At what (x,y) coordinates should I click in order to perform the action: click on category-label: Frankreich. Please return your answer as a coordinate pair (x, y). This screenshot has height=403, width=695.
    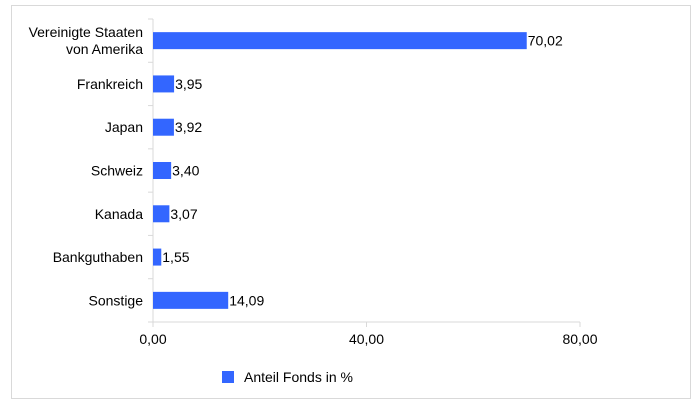
    Looking at the image, I should click on (110, 84).